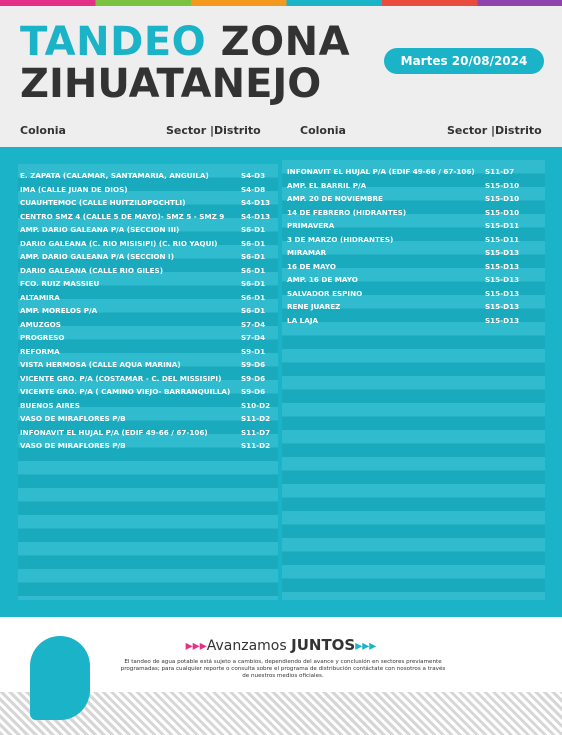 This screenshot has height=735, width=562. Describe the element at coordinates (253, 351) in the screenshot. I see `sector-cell: S9-D1` at that location.